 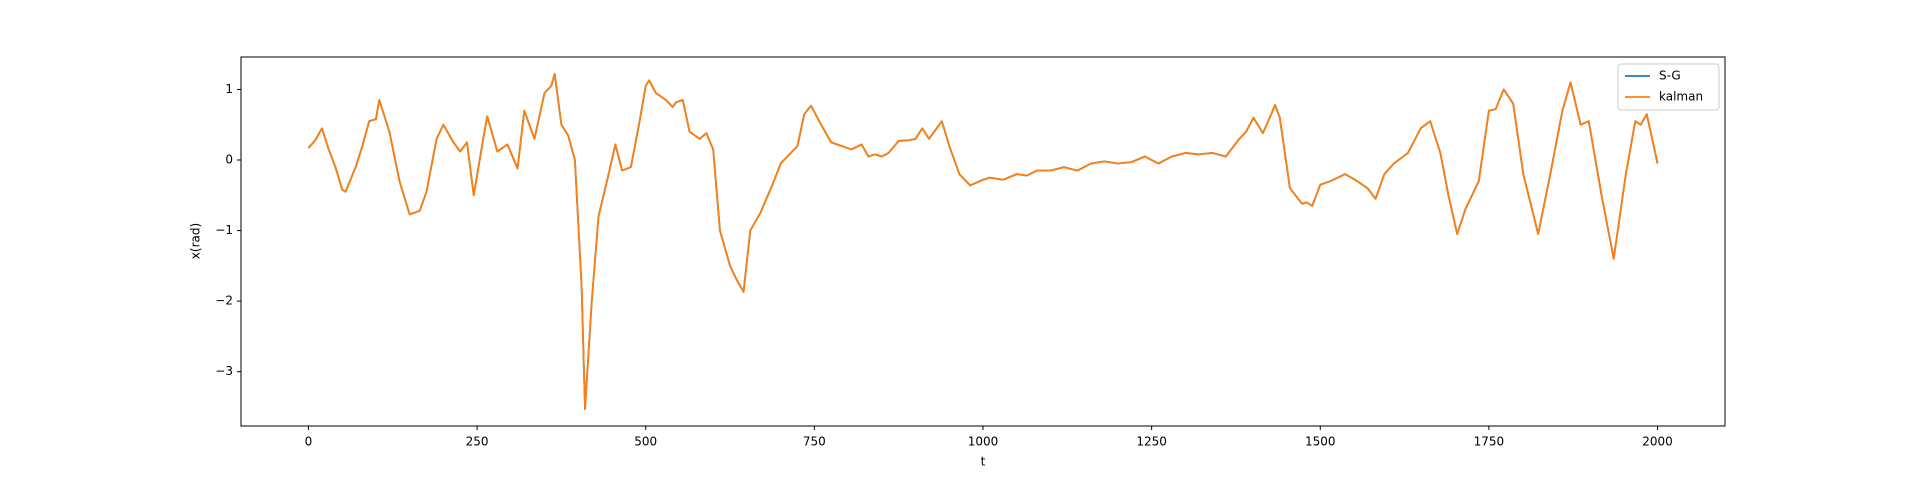 What do you see at coordinates (224, 371) in the screenshot?
I see `y-tick-label: −3` at bounding box center [224, 371].